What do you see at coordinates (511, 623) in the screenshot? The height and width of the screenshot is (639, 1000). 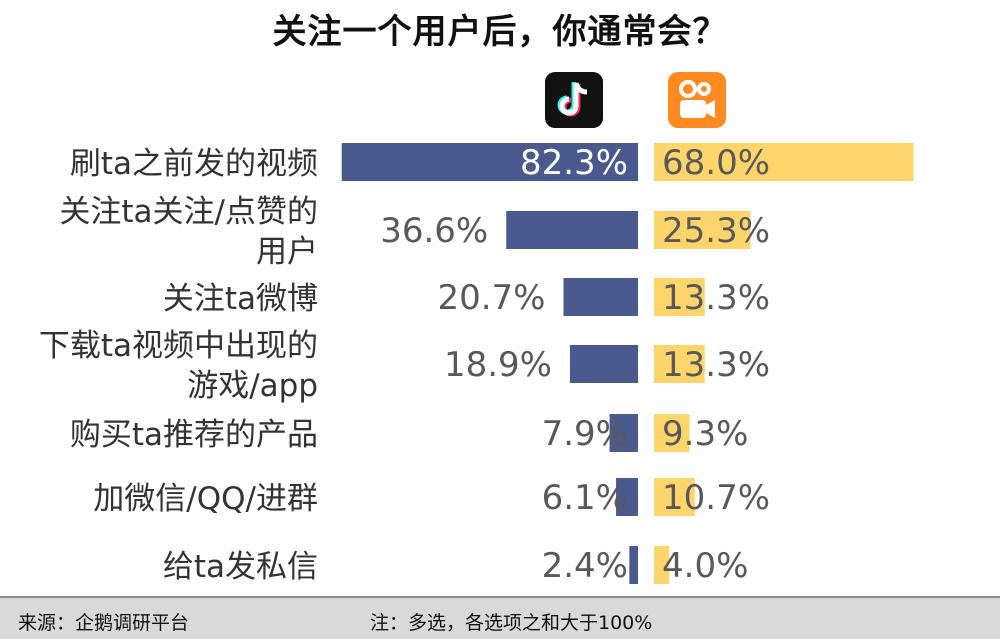 I see `note-text: 注：多选，各选项之和大于100%` at bounding box center [511, 623].